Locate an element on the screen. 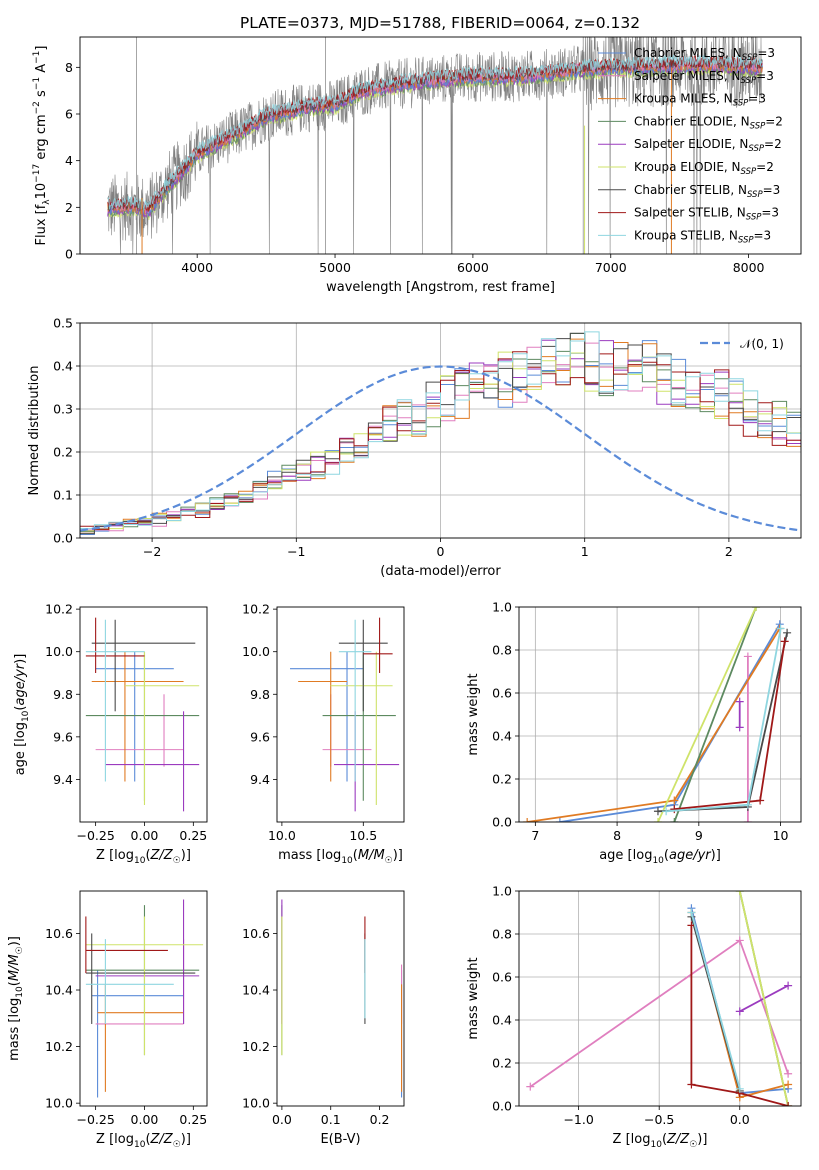 The width and height of the screenshot is (819, 1170). massweight-line is located at coordinates (670, 722).